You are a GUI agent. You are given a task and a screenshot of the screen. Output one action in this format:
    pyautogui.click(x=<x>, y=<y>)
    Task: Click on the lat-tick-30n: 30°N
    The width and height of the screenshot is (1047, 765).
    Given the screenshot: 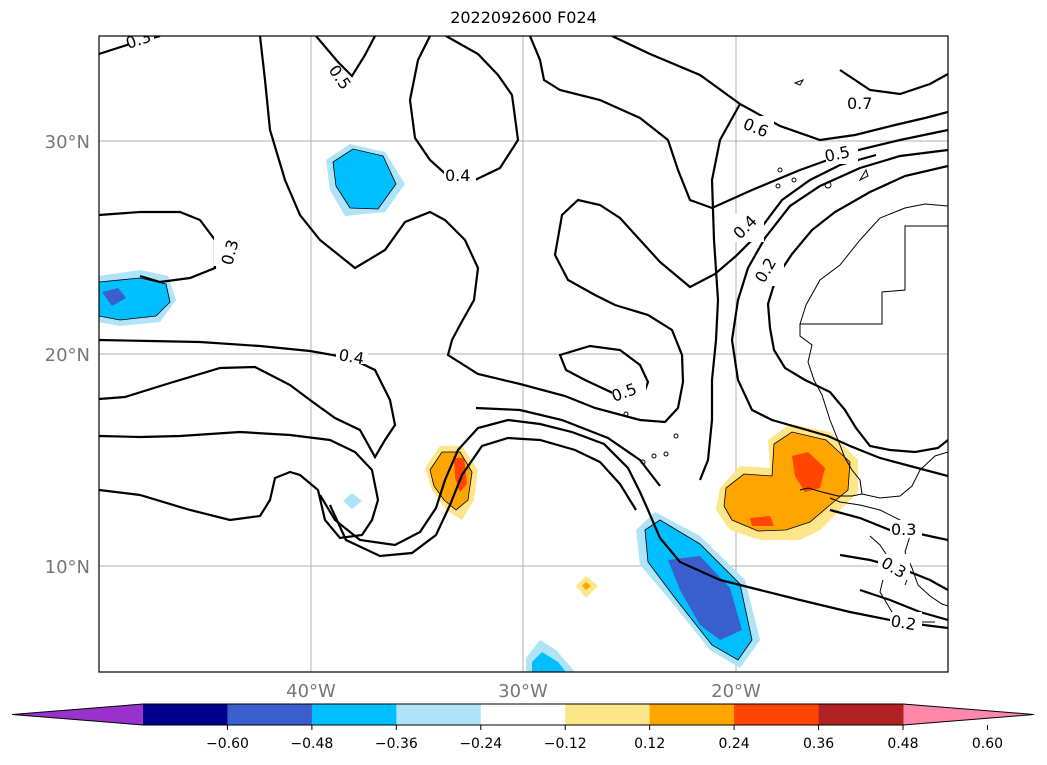 What is the action you would take?
    pyautogui.click(x=67, y=142)
    